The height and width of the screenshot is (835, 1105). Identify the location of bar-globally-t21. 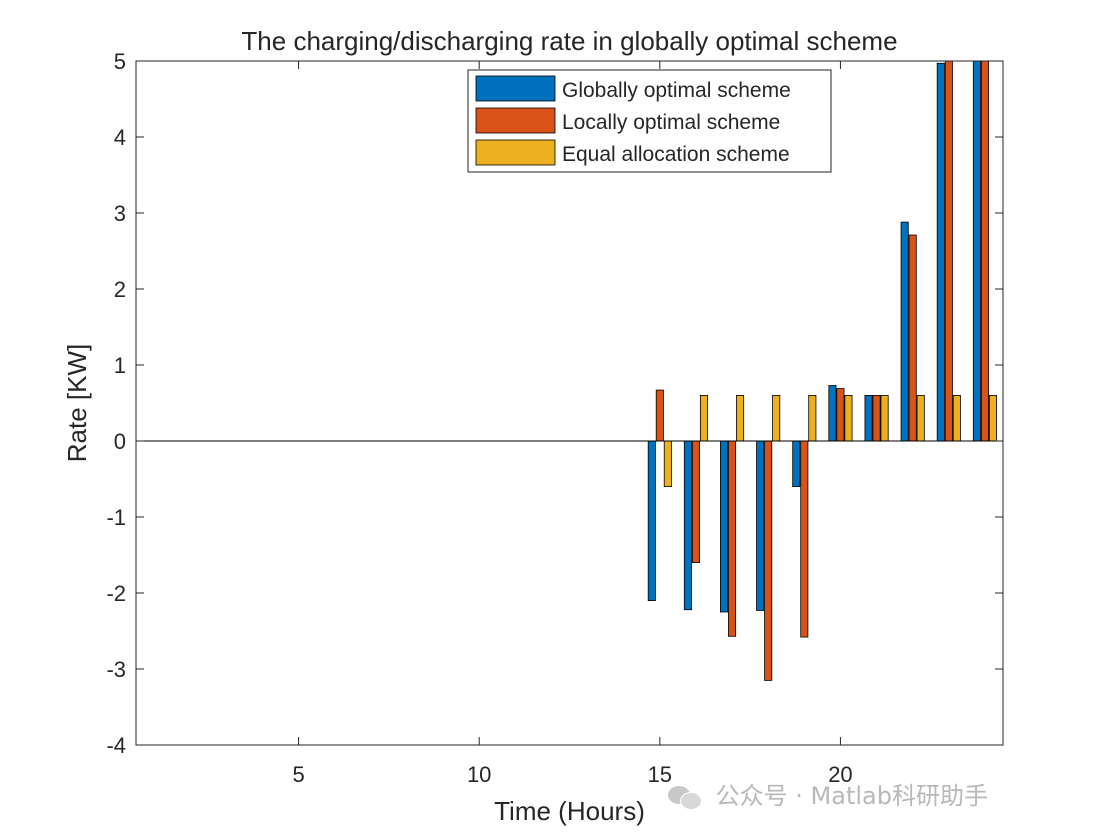
(868, 418).